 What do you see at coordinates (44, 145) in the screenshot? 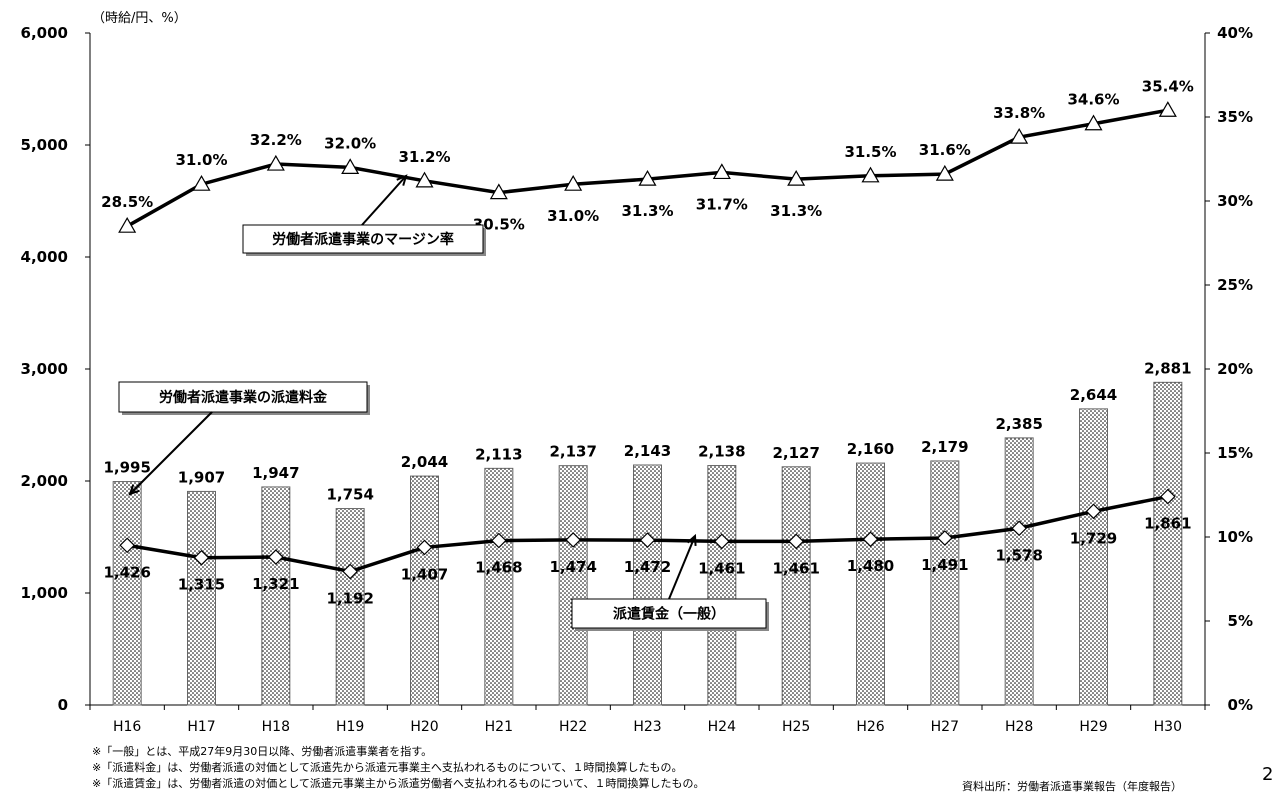
I see `left-tick-label: 5,000` at bounding box center [44, 145].